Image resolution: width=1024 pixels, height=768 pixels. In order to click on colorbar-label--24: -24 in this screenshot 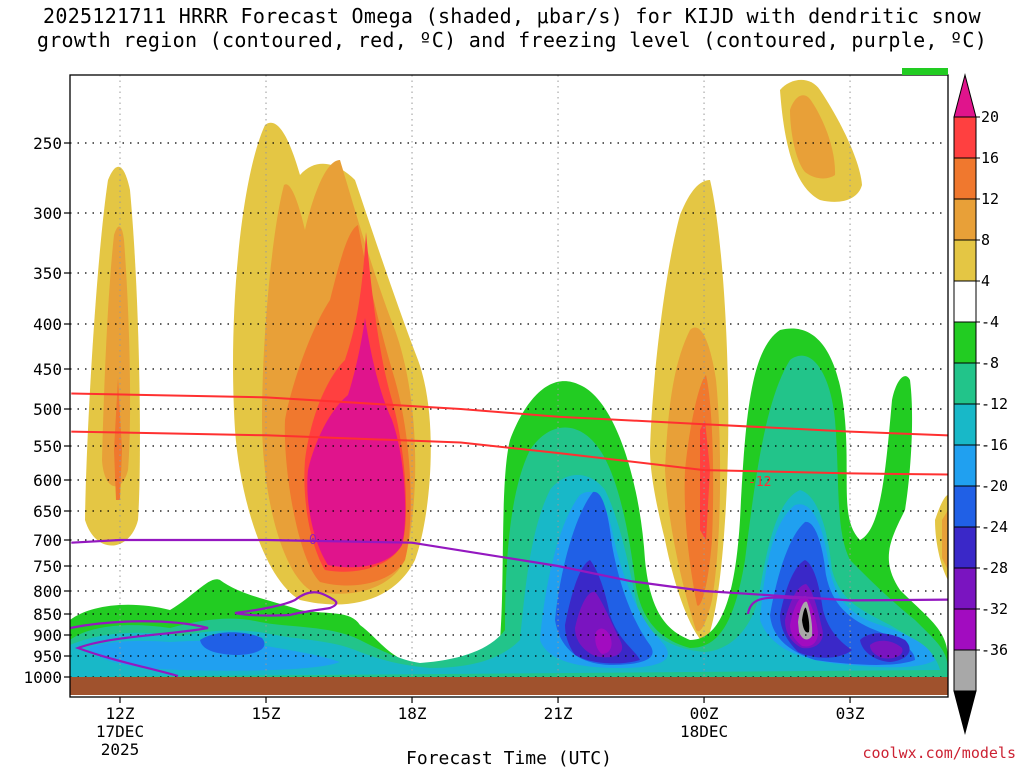, I will do `click(994, 527)`.